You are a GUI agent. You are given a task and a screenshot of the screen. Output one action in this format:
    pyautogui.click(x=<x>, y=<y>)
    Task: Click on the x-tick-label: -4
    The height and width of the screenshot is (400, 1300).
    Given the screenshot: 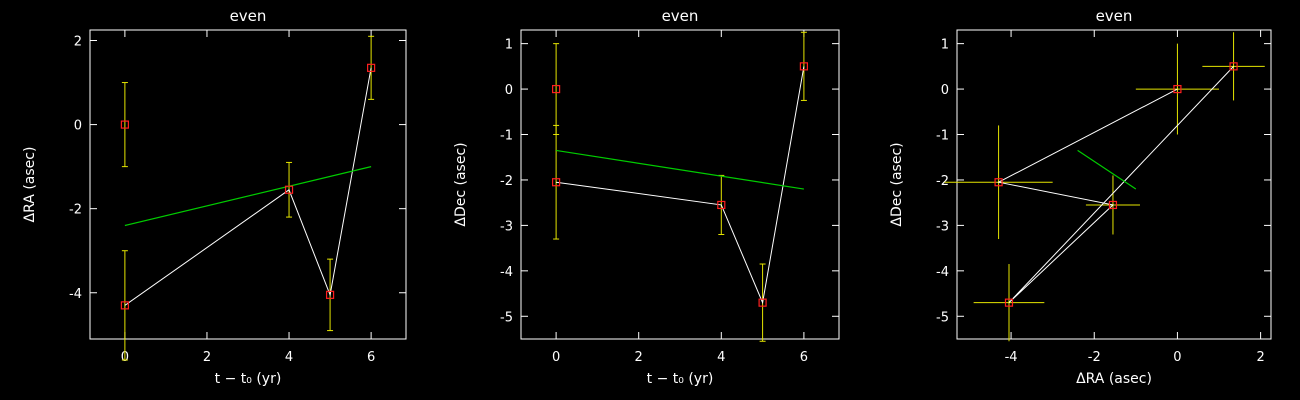 What is the action you would take?
    pyautogui.click(x=1011, y=357)
    